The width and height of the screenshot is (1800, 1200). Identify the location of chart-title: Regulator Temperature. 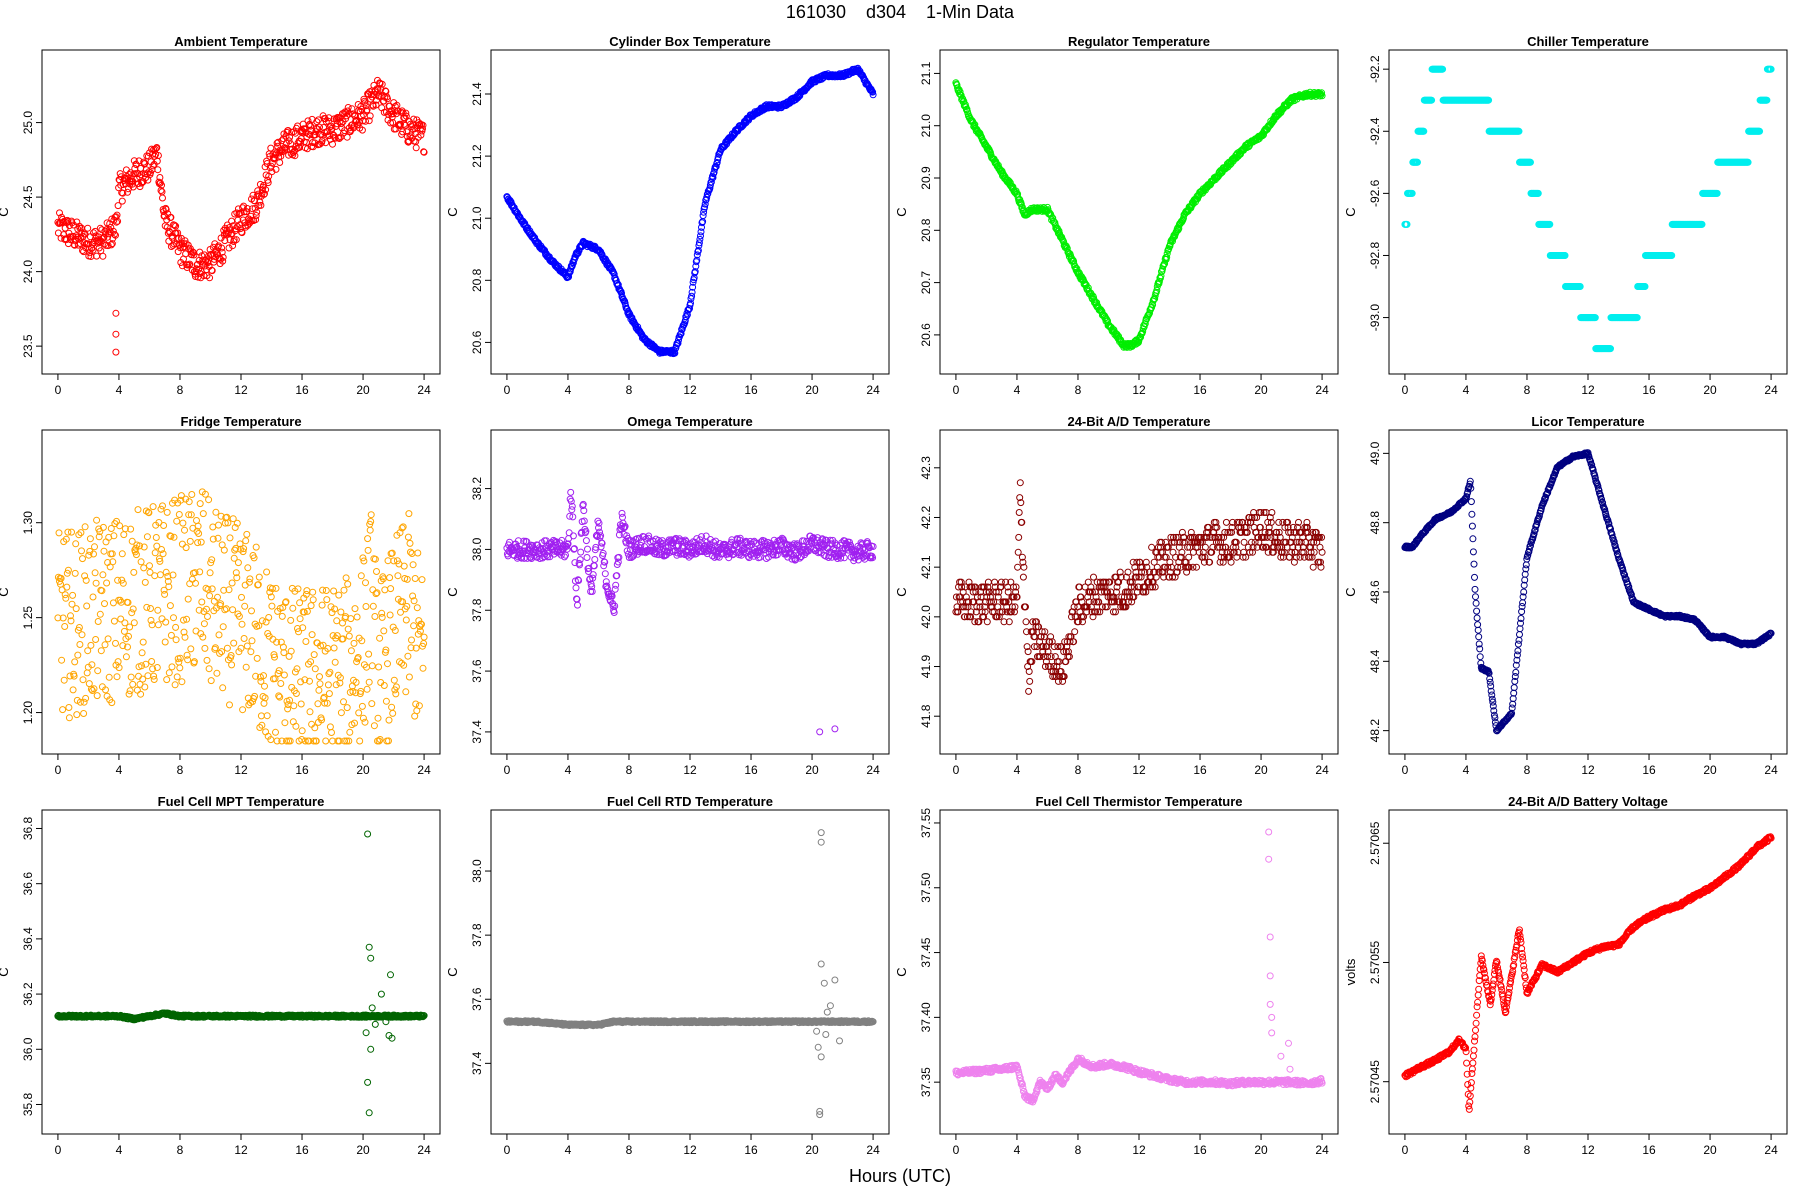
(1139, 41).